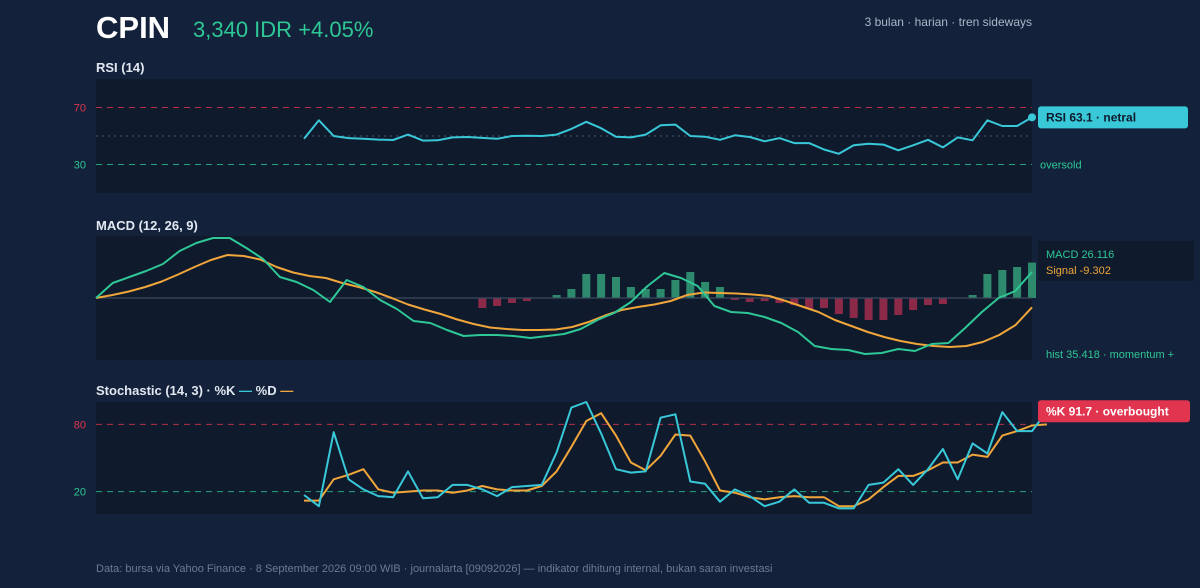 Image resolution: width=1200 pixels, height=588 pixels. I want to click on rsi-title: RSI (14), so click(120, 67).